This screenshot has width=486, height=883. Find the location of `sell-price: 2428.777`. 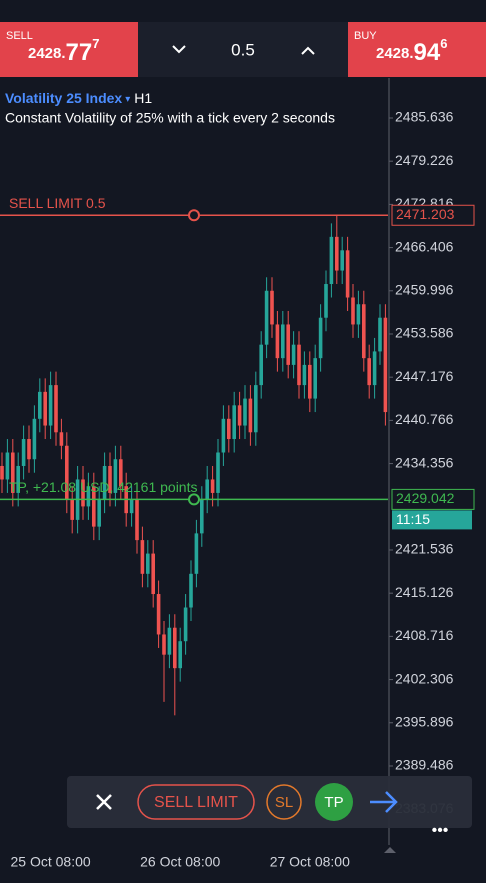

sell-price: 2428.777 is located at coordinates (63, 51).